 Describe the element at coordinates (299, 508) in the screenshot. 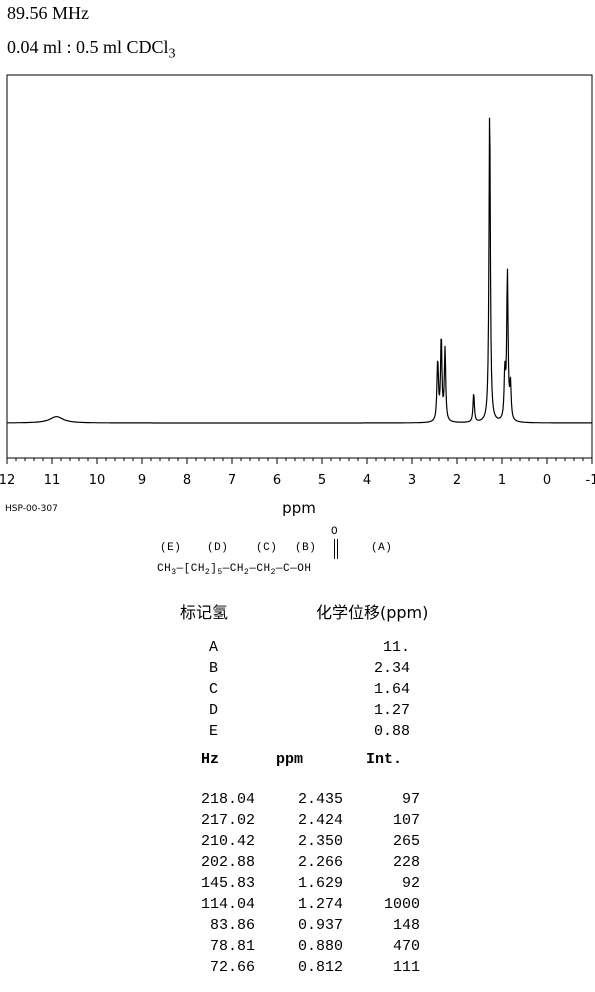

I see `x-axis-label: ppm` at that location.